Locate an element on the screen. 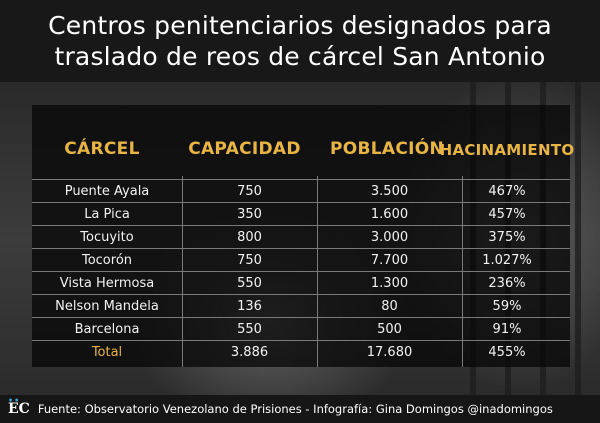 This screenshot has height=423, width=600. cell-poblacion: 1.300 is located at coordinates (389, 283).